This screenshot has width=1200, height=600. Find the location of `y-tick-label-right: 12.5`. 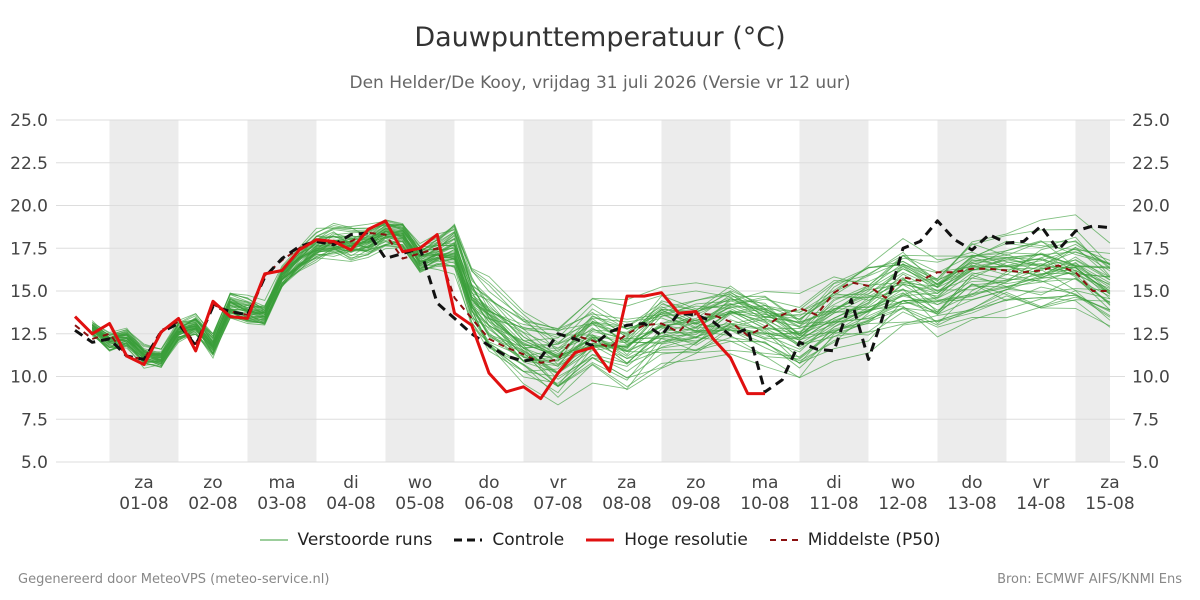

y-tick-label-right: 12.5 is located at coordinates (1151, 335).